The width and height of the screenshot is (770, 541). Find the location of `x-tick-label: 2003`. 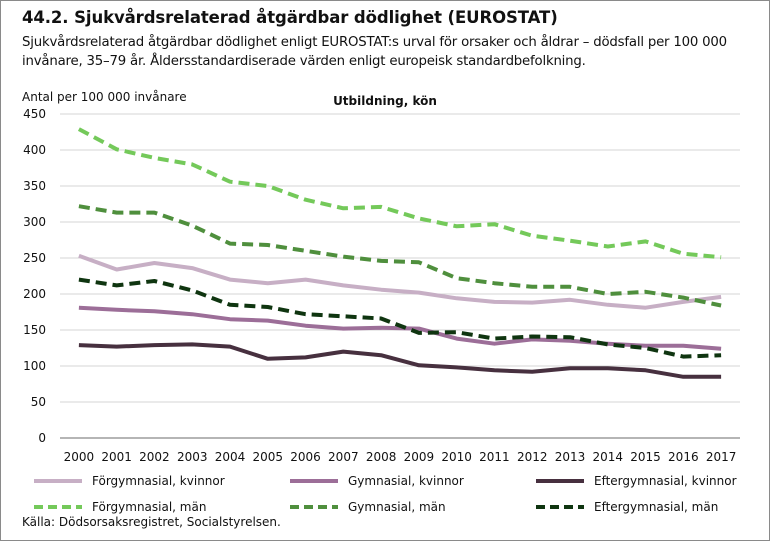

x-tick-label: 2003 is located at coordinates (192, 457).